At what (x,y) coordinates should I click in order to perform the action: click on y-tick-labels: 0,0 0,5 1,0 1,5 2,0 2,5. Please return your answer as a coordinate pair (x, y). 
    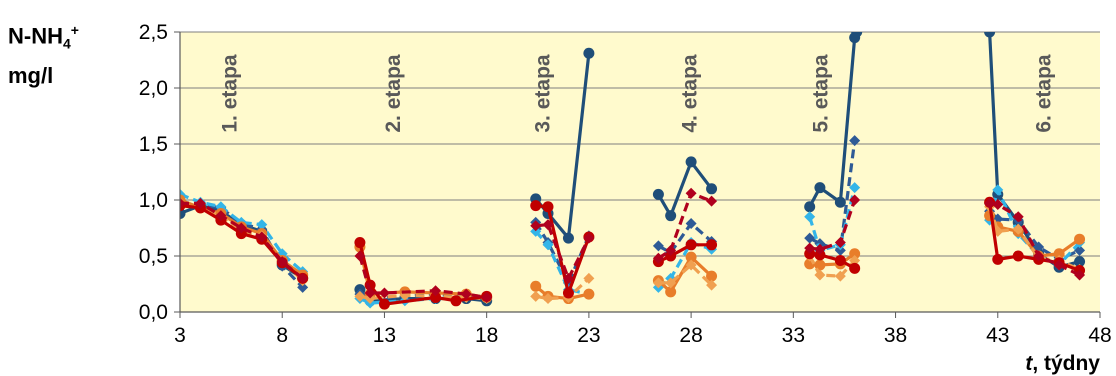
    Looking at the image, I should click on (153, 172).